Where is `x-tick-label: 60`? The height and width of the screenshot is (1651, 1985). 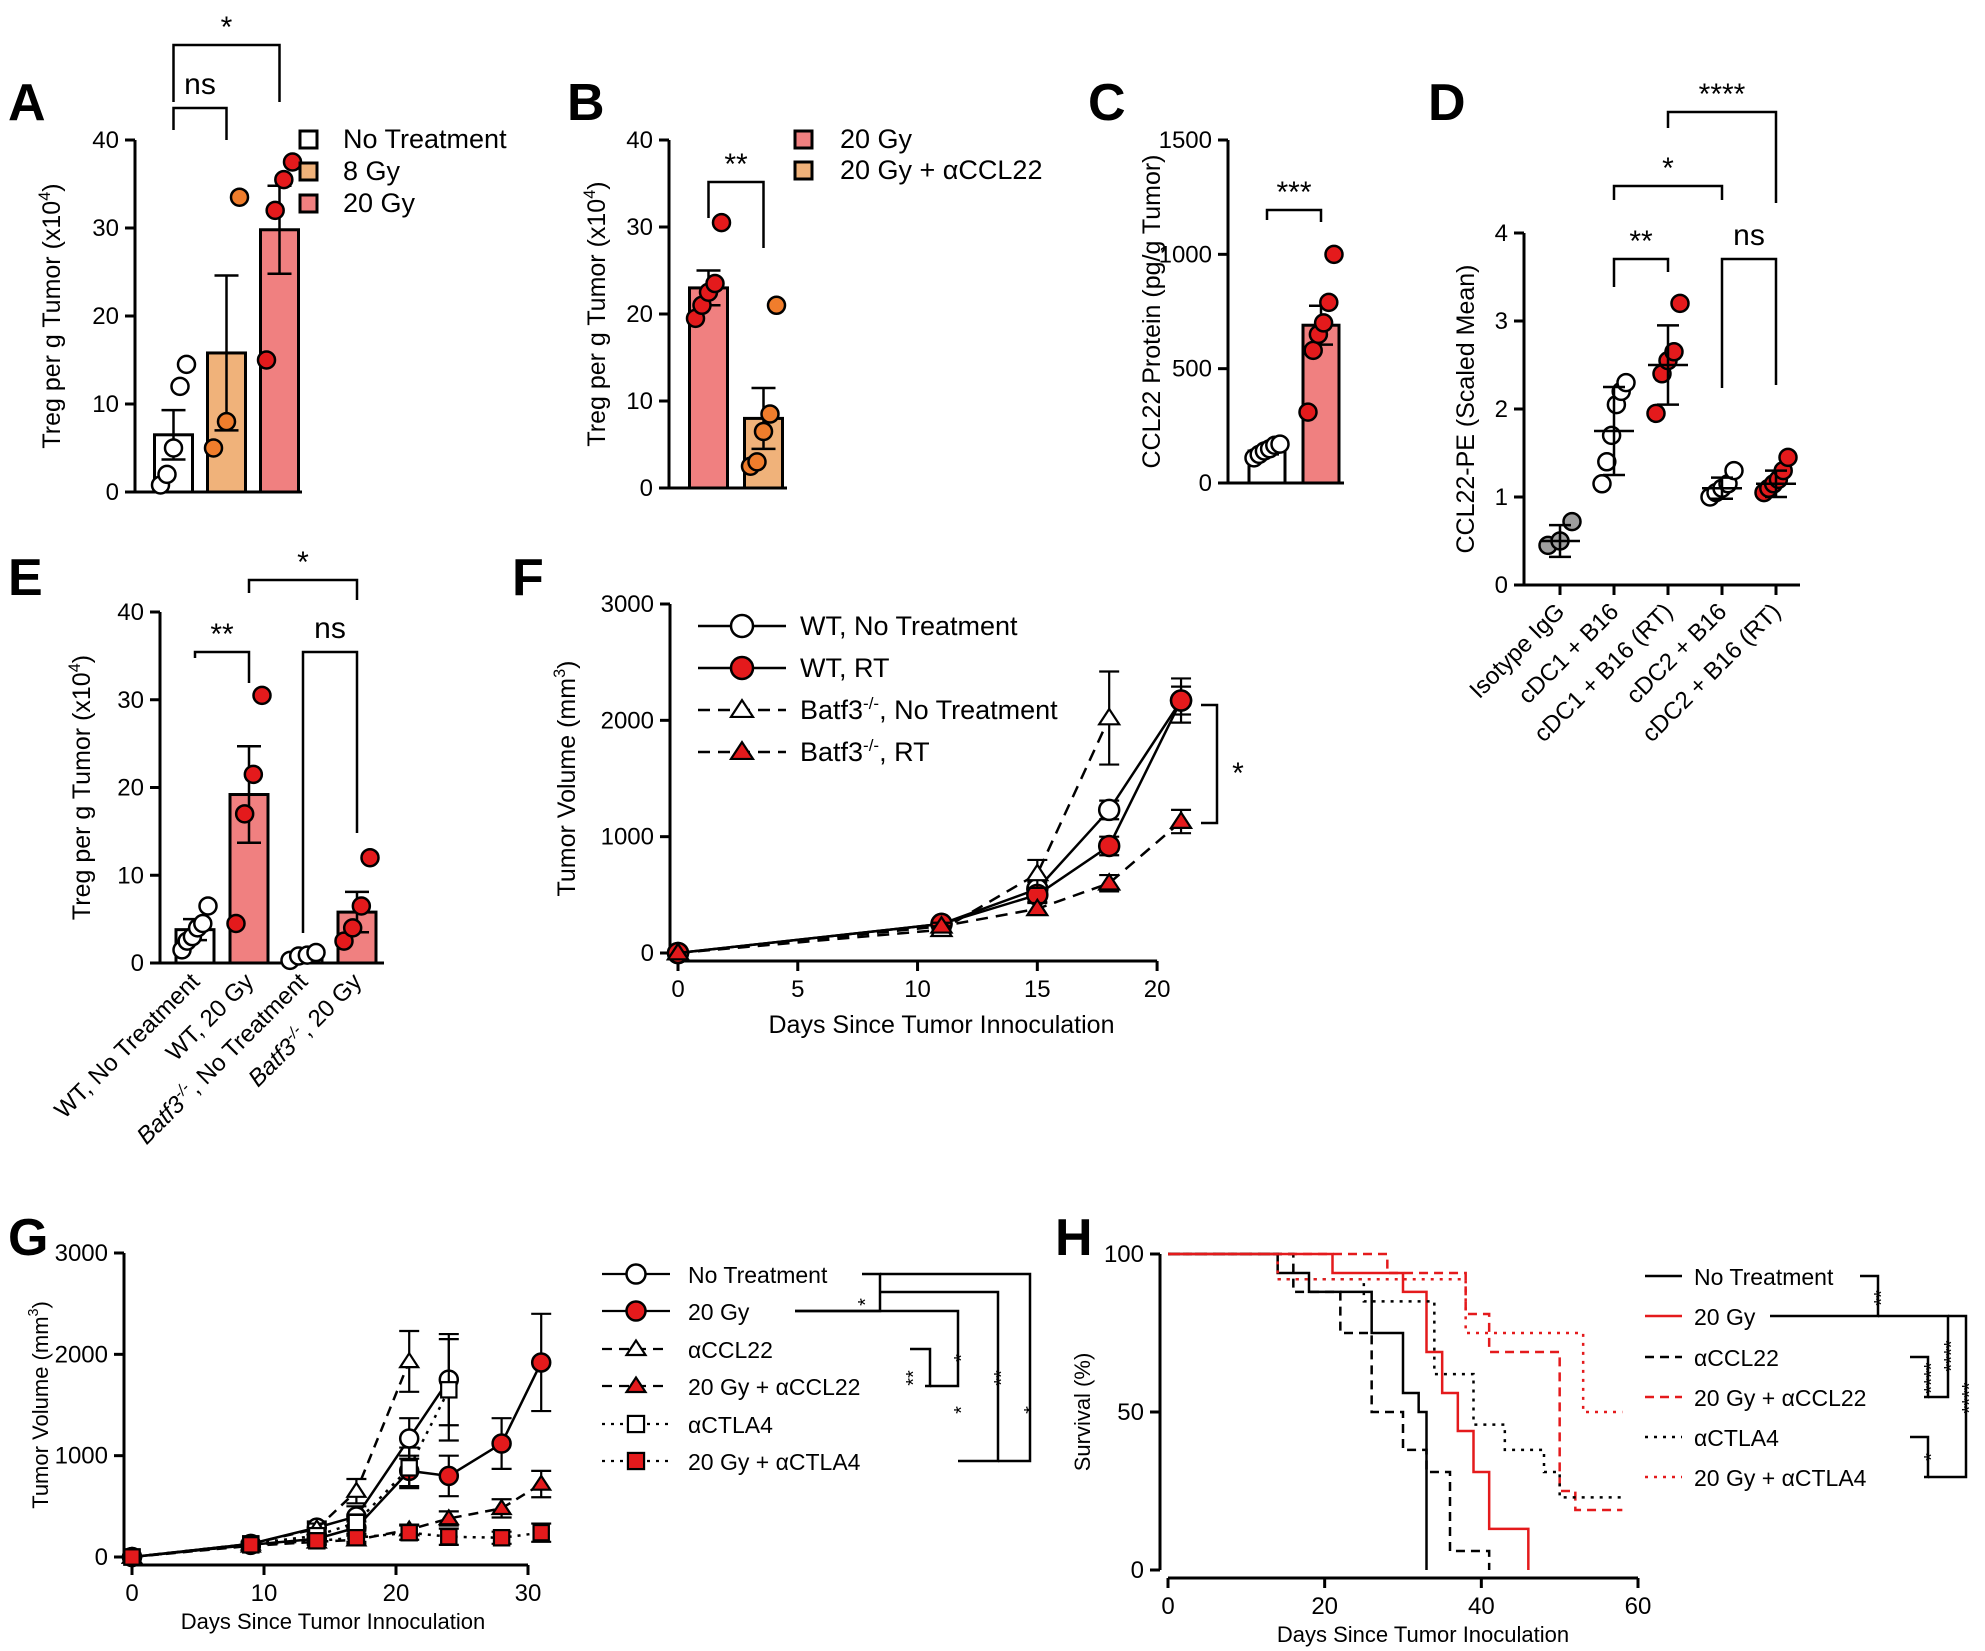 x-tick-label: 60 is located at coordinates (1638, 1606).